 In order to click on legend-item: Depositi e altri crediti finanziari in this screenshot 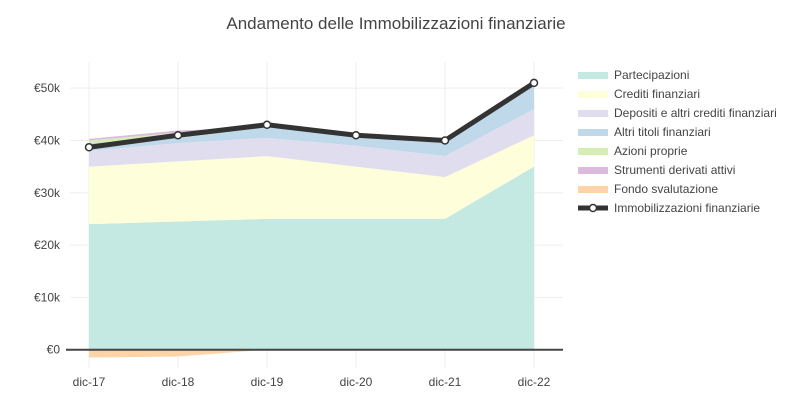, I will do `click(677, 113)`.